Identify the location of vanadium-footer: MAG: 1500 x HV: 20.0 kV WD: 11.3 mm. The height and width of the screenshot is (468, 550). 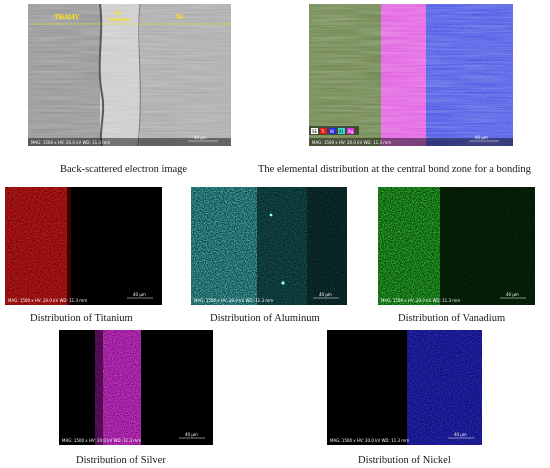
(420, 300).